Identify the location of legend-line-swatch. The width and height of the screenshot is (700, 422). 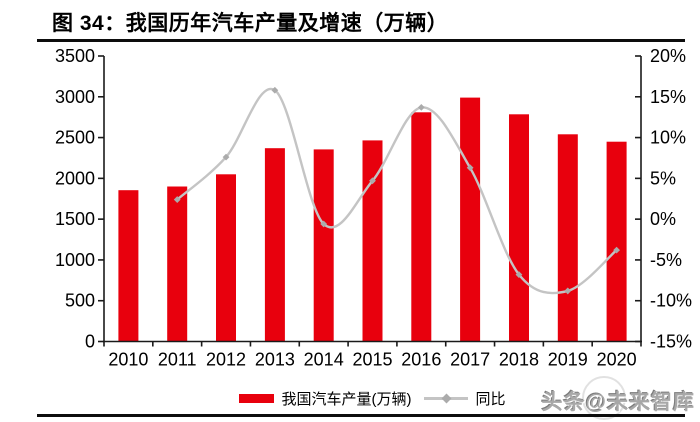
(446, 398).